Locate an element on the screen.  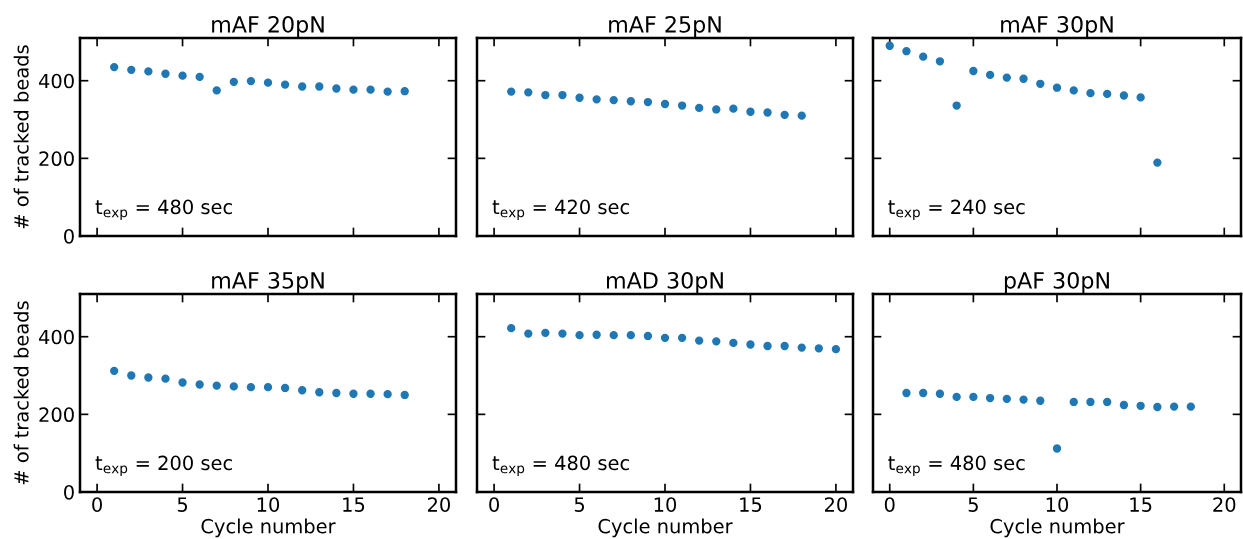
chart-title: mAF 30pN is located at coordinates (1057, 26).